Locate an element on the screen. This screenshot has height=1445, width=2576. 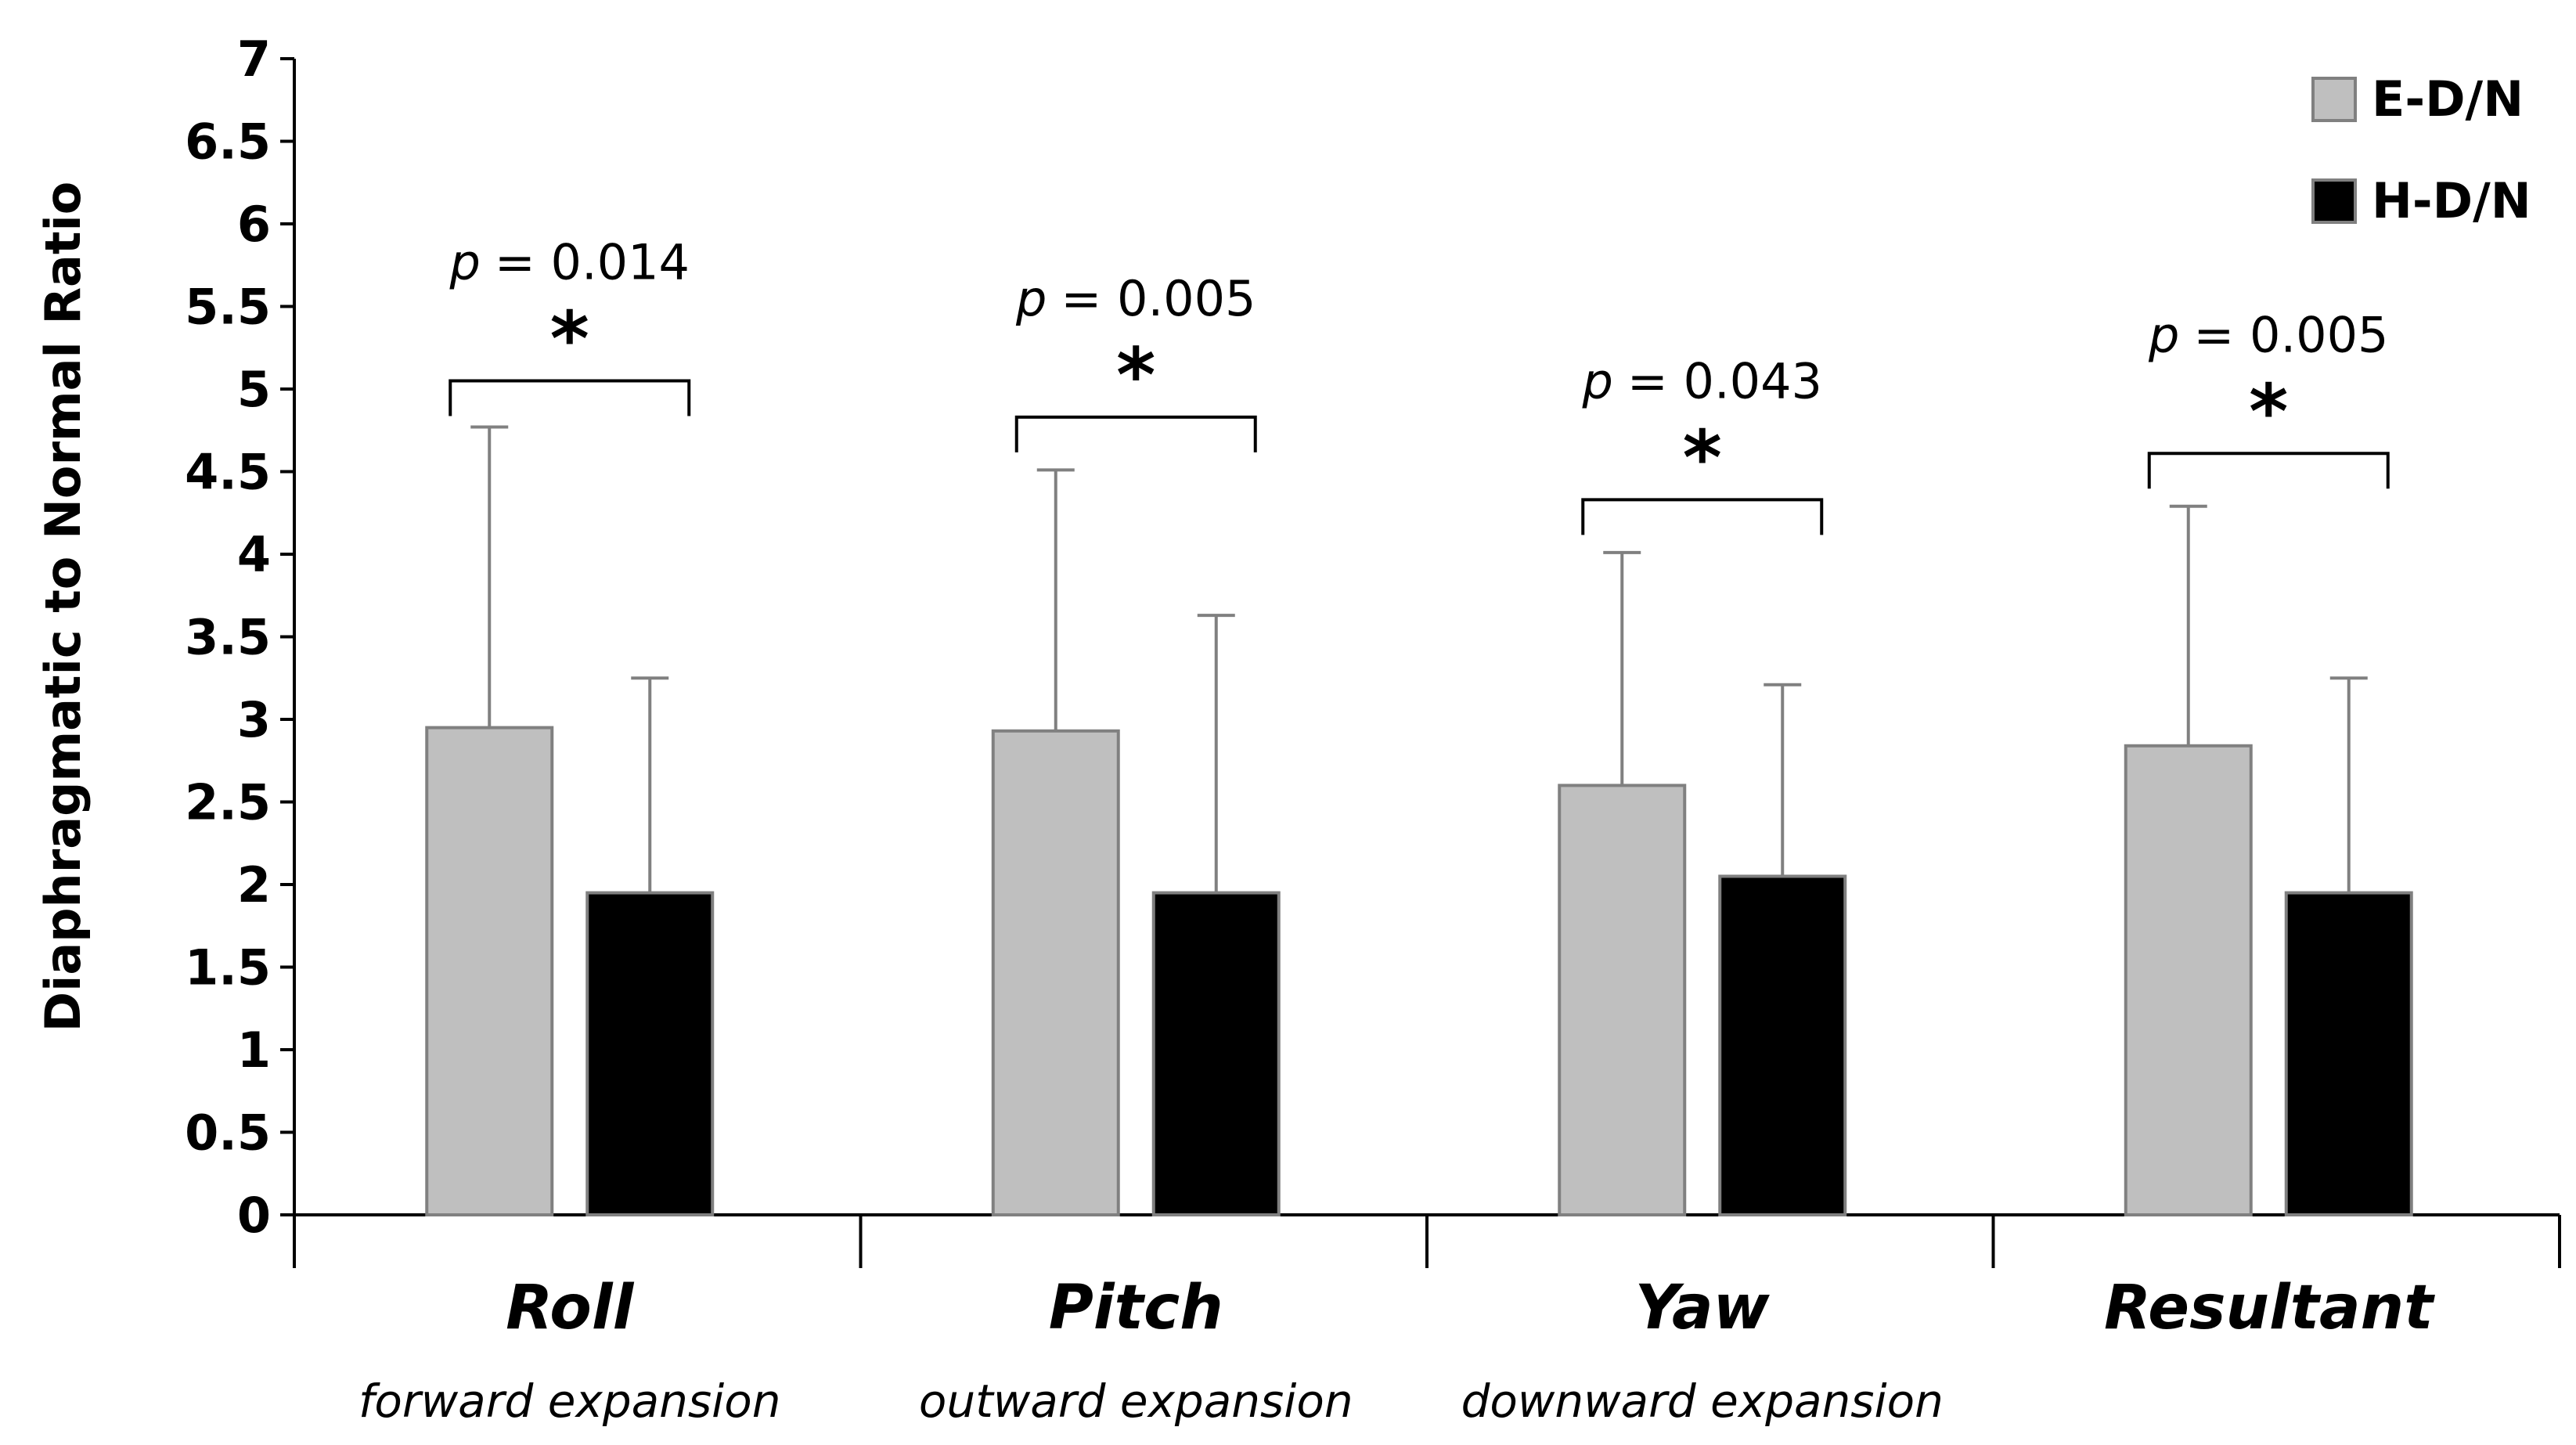
p-value-number: = 0.014 is located at coordinates (592, 261).